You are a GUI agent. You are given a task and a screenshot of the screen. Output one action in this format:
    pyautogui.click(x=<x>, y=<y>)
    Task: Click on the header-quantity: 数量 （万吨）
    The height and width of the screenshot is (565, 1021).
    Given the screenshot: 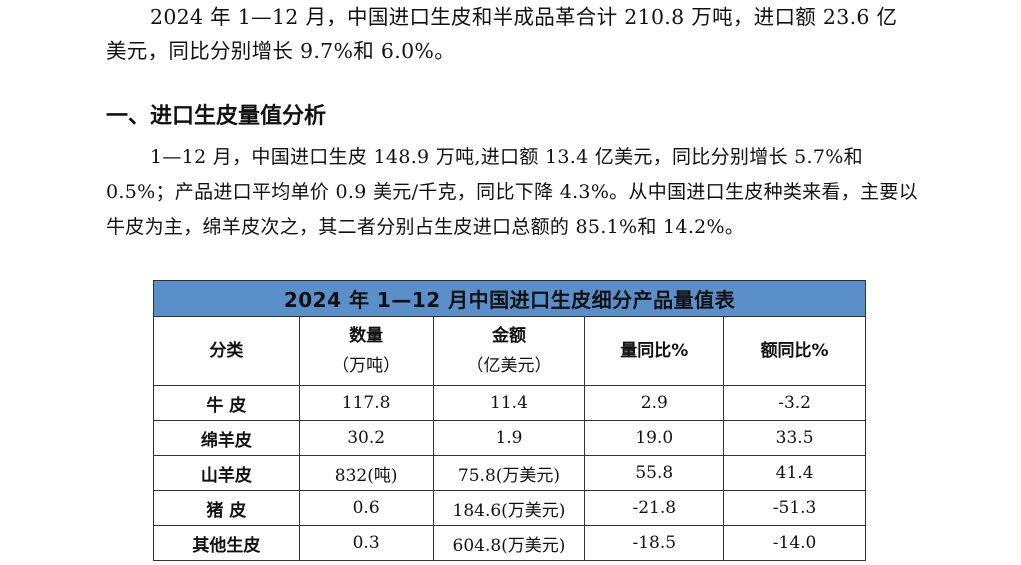 What is the action you would take?
    pyautogui.click(x=366, y=351)
    